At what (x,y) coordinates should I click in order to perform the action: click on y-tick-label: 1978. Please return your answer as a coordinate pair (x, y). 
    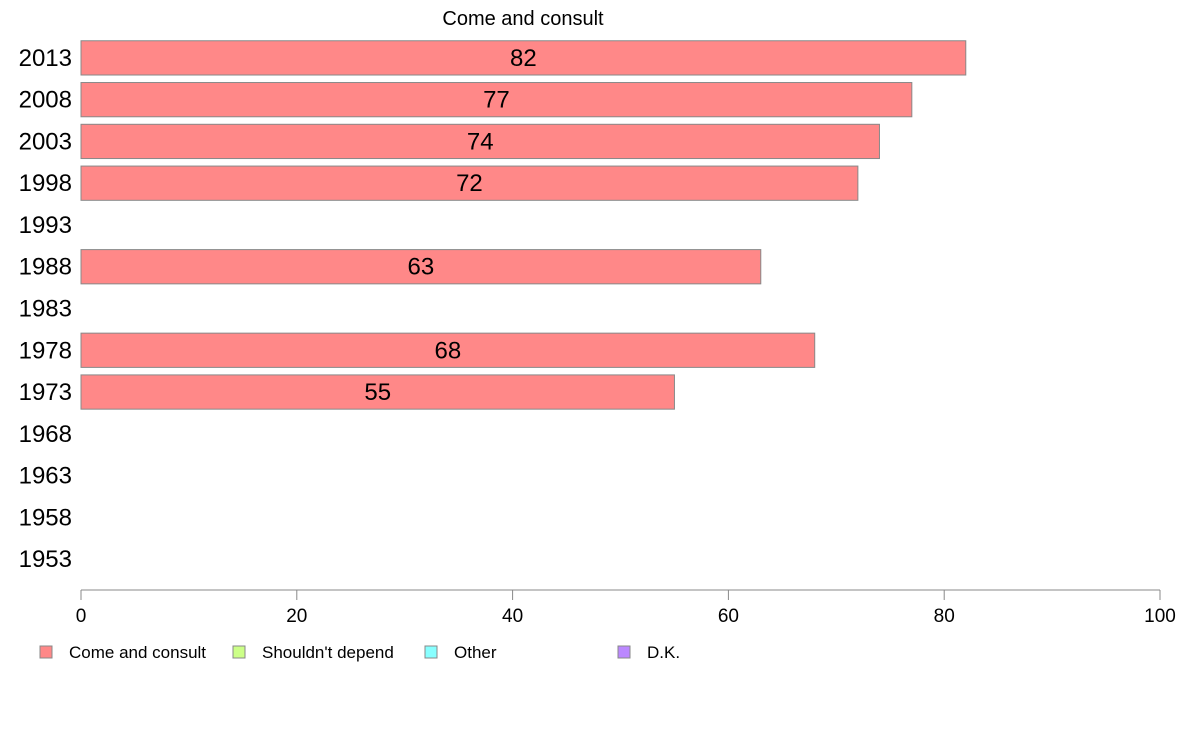
    Looking at the image, I should click on (45, 350).